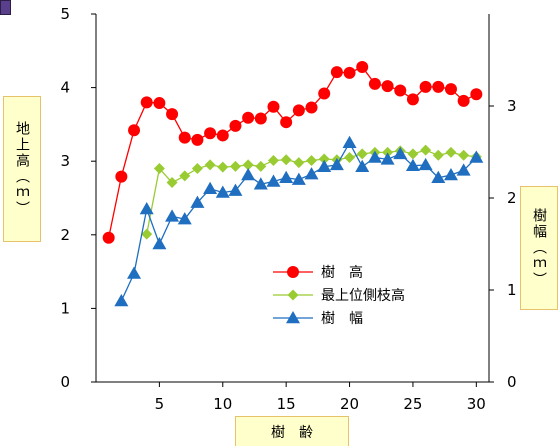 The height and width of the screenshot is (446, 560). Describe the element at coordinates (160, 404) in the screenshot. I see `x-tick-label: 5` at that location.